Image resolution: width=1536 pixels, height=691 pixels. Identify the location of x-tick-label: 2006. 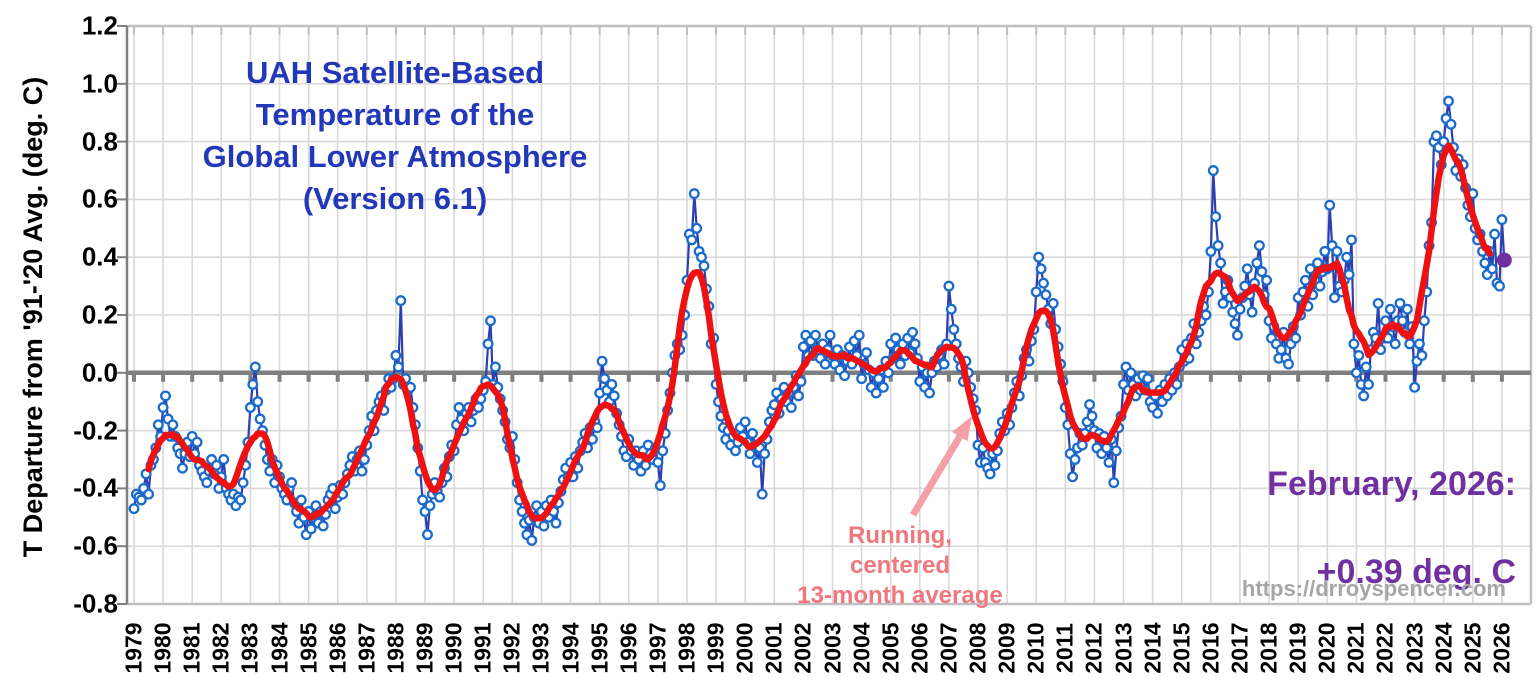
(919, 648).